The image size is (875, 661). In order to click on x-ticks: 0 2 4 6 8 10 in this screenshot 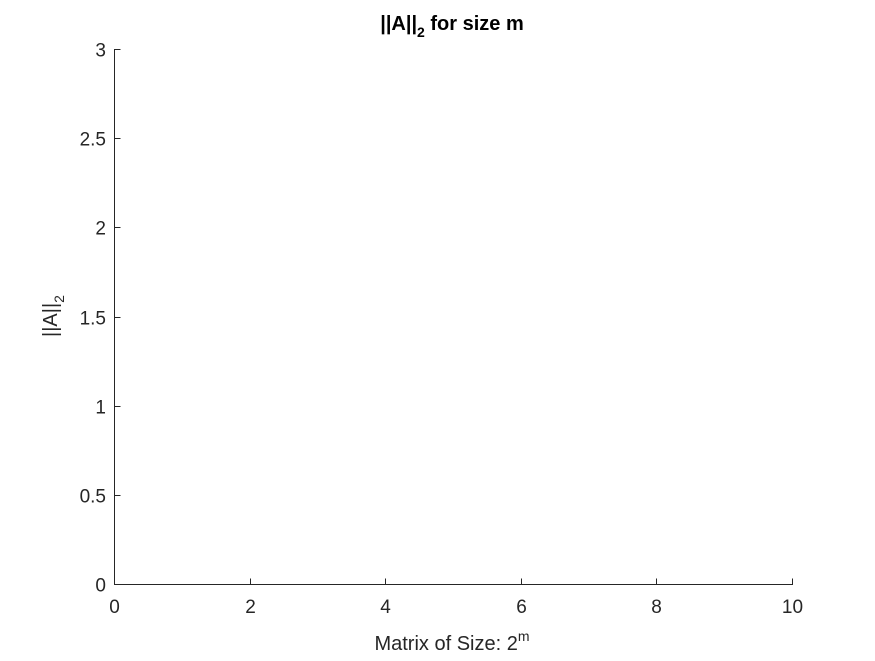, I will do `click(456, 598)`.